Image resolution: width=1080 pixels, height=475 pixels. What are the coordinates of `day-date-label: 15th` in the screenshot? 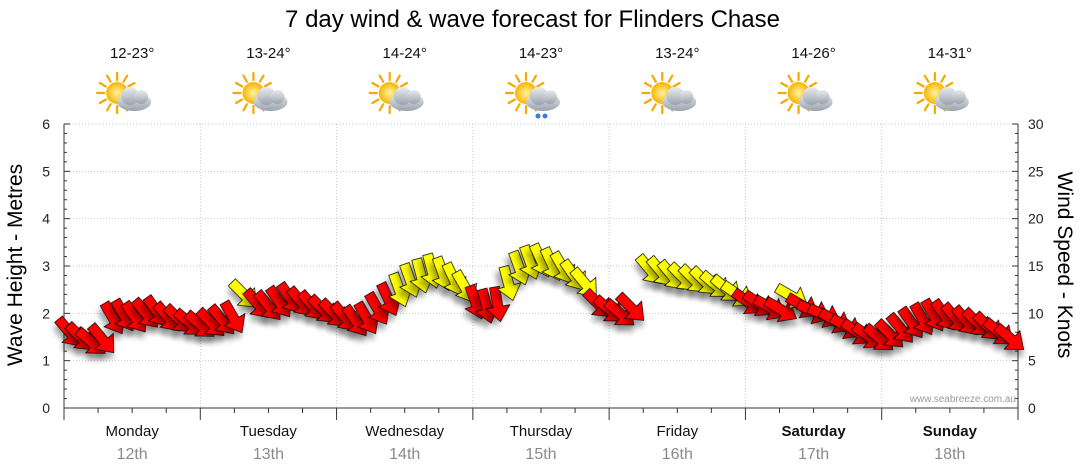 It's located at (540, 454).